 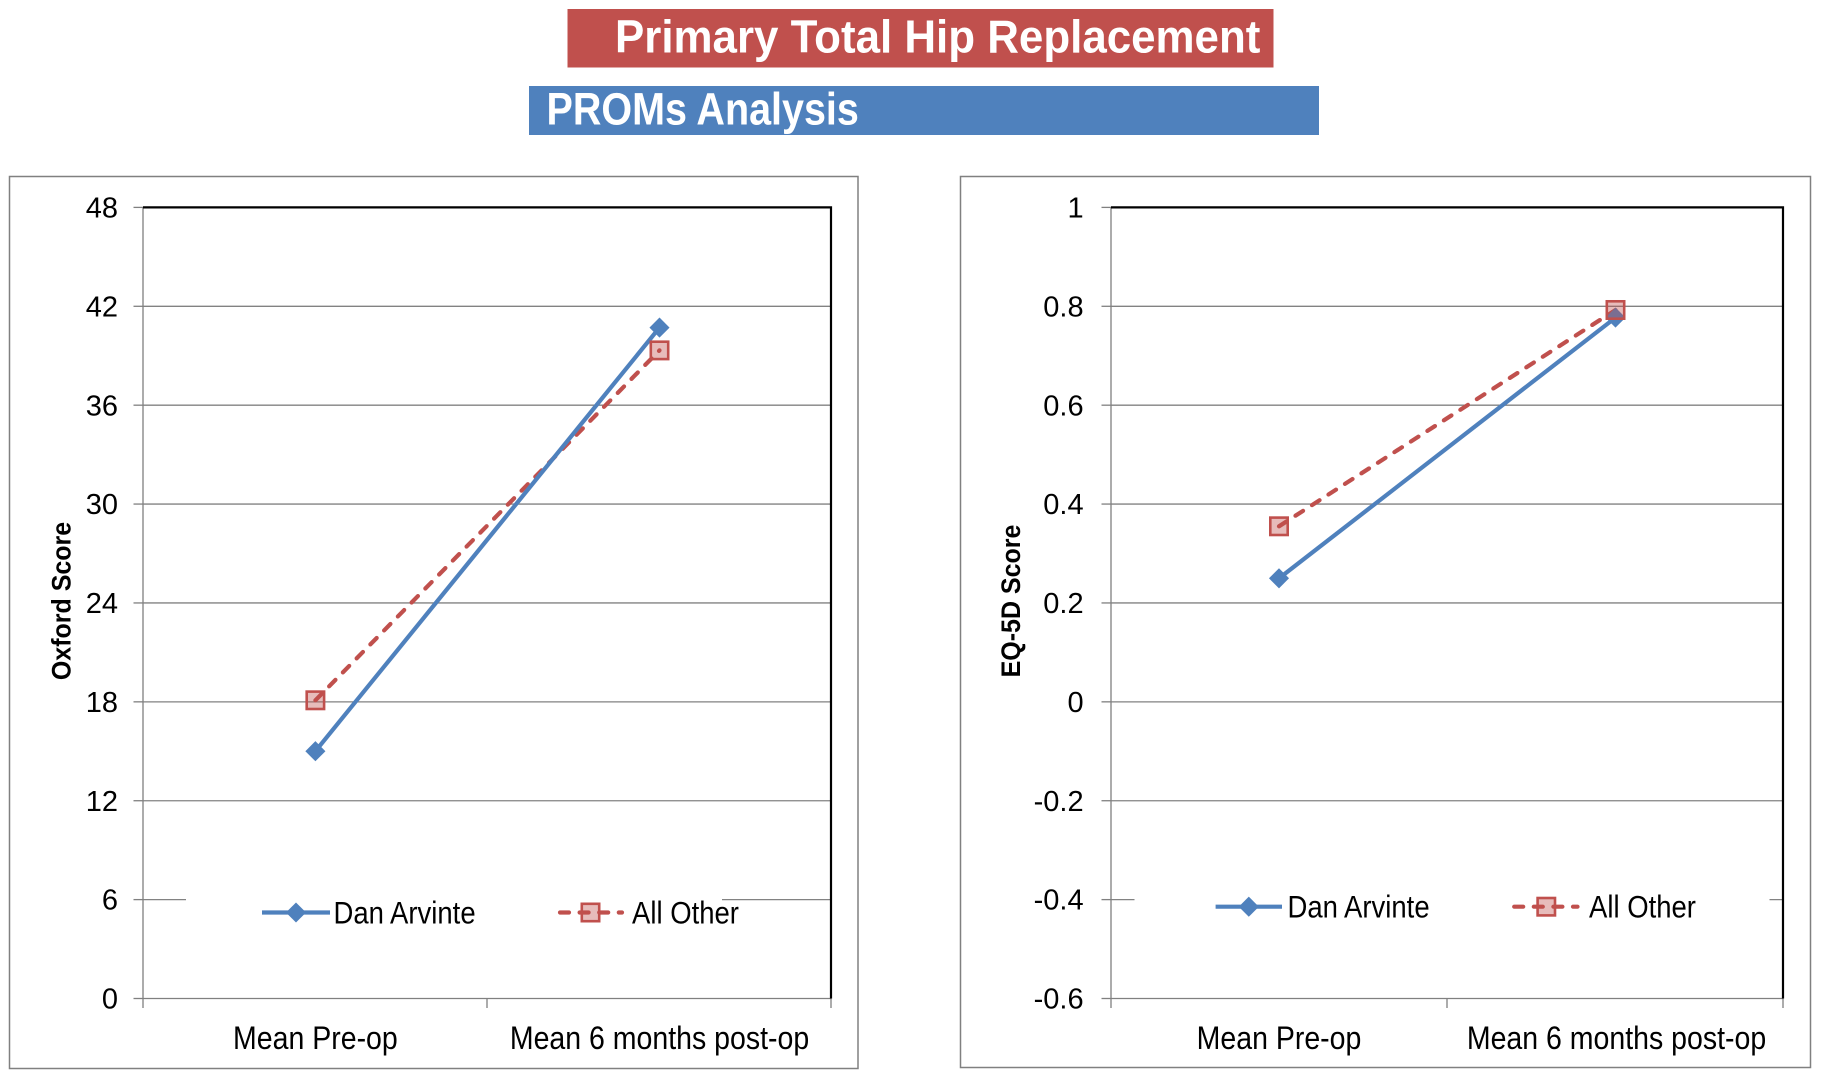 I want to click on svg-text: 48, so click(x=102, y=209).